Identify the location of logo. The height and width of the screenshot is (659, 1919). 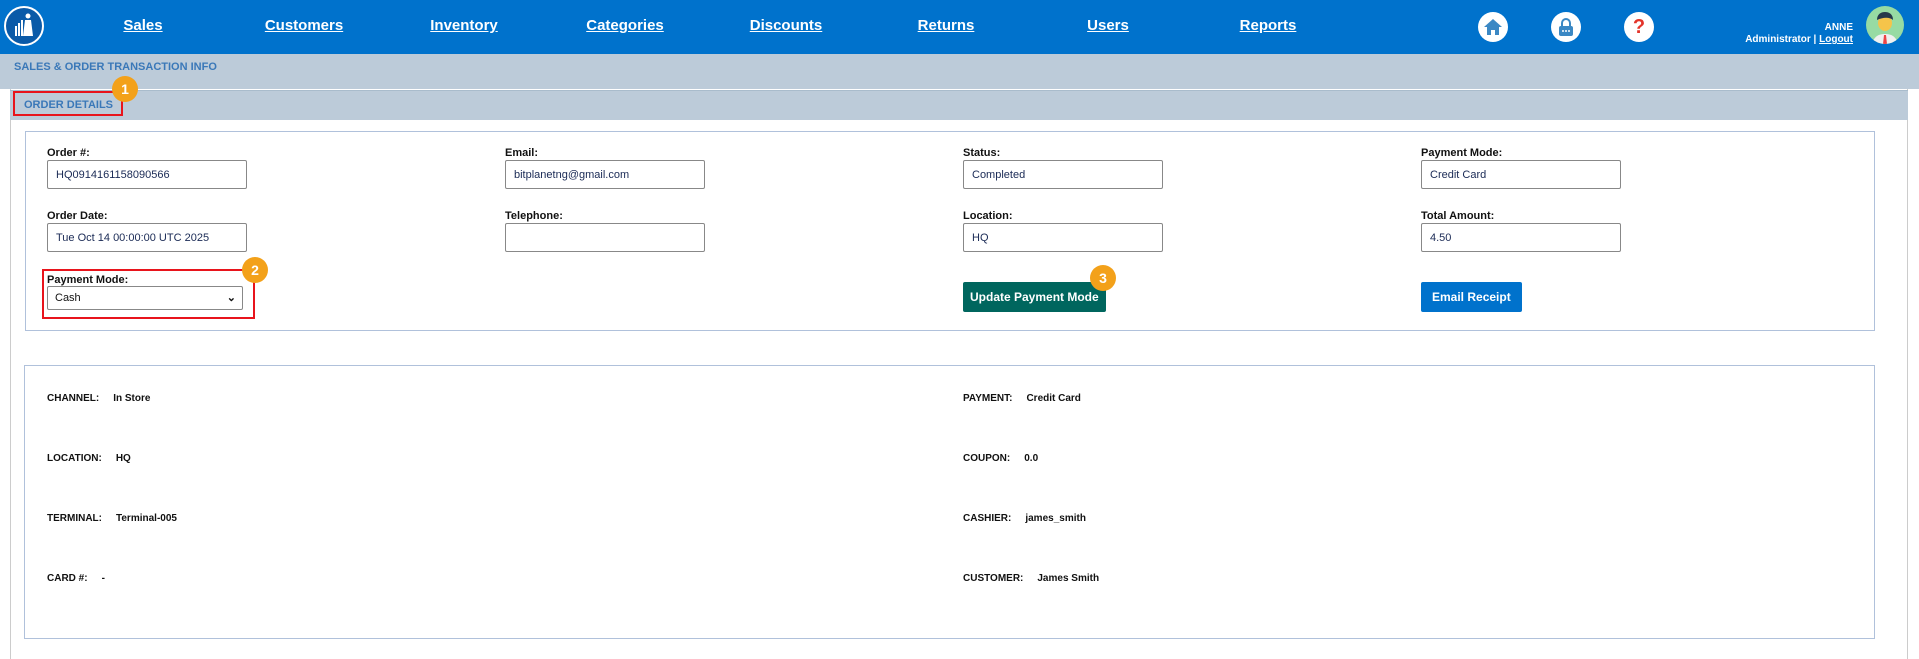
(24, 26).